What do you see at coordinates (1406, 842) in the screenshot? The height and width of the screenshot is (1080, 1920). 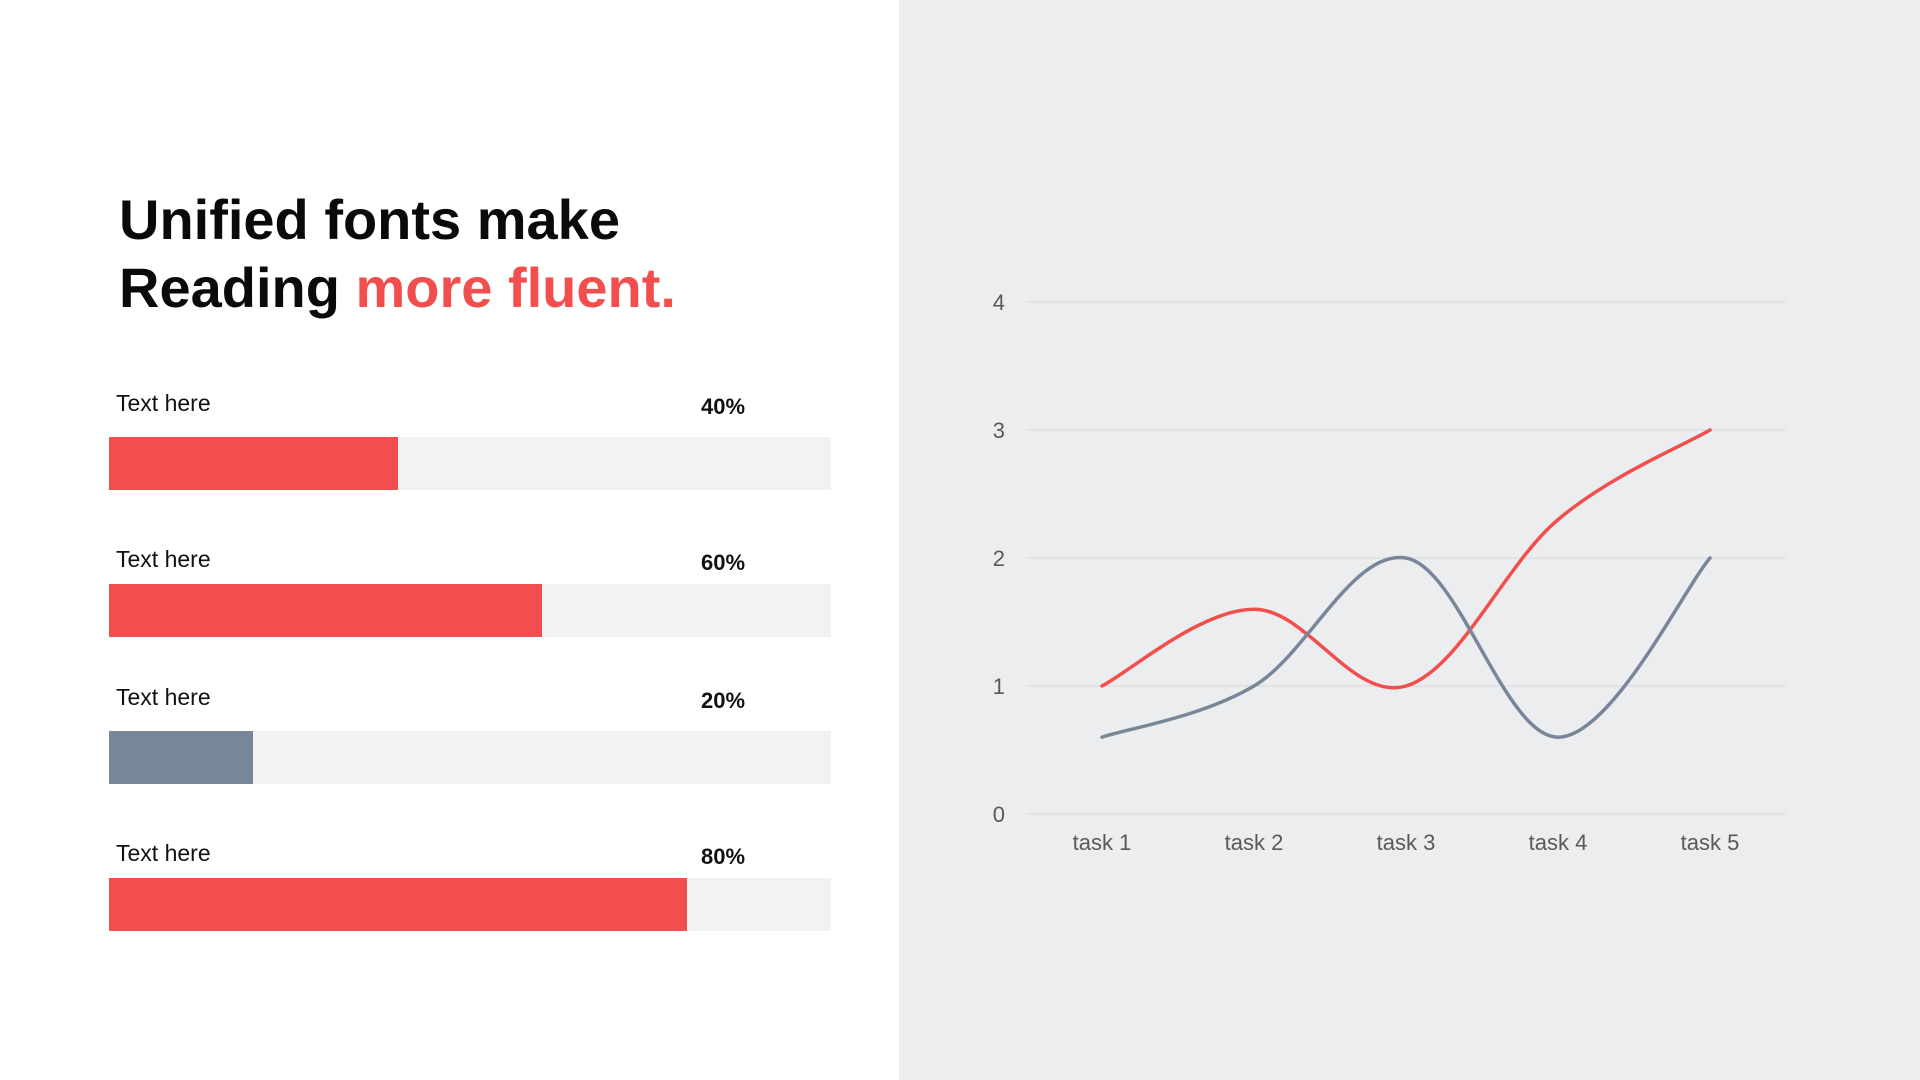 I see `x-tick-label: task 3` at bounding box center [1406, 842].